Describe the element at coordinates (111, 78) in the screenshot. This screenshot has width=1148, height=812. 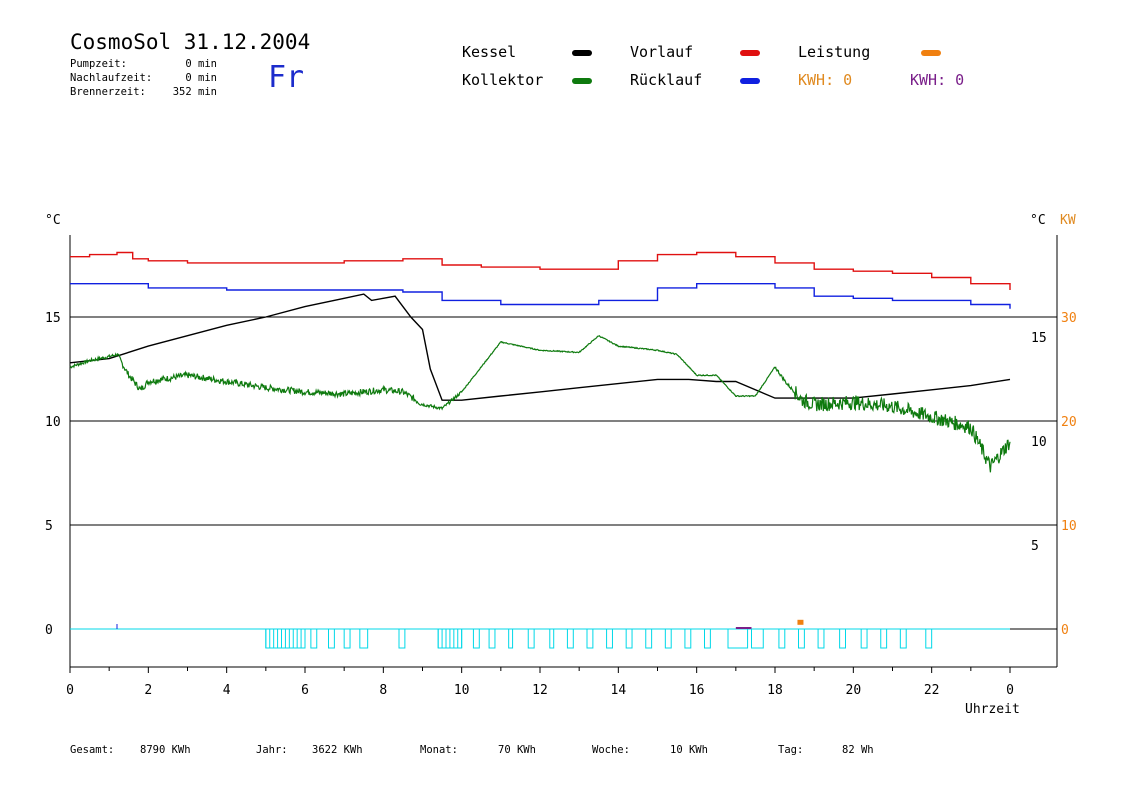
I see `nachlaufzeit-label: Nachlaufzeit:` at that location.